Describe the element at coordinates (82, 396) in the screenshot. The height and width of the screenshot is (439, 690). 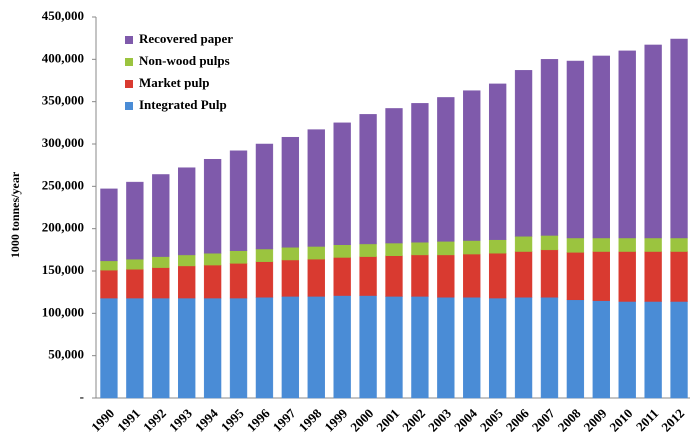
I see `y-tick-label: -` at that location.